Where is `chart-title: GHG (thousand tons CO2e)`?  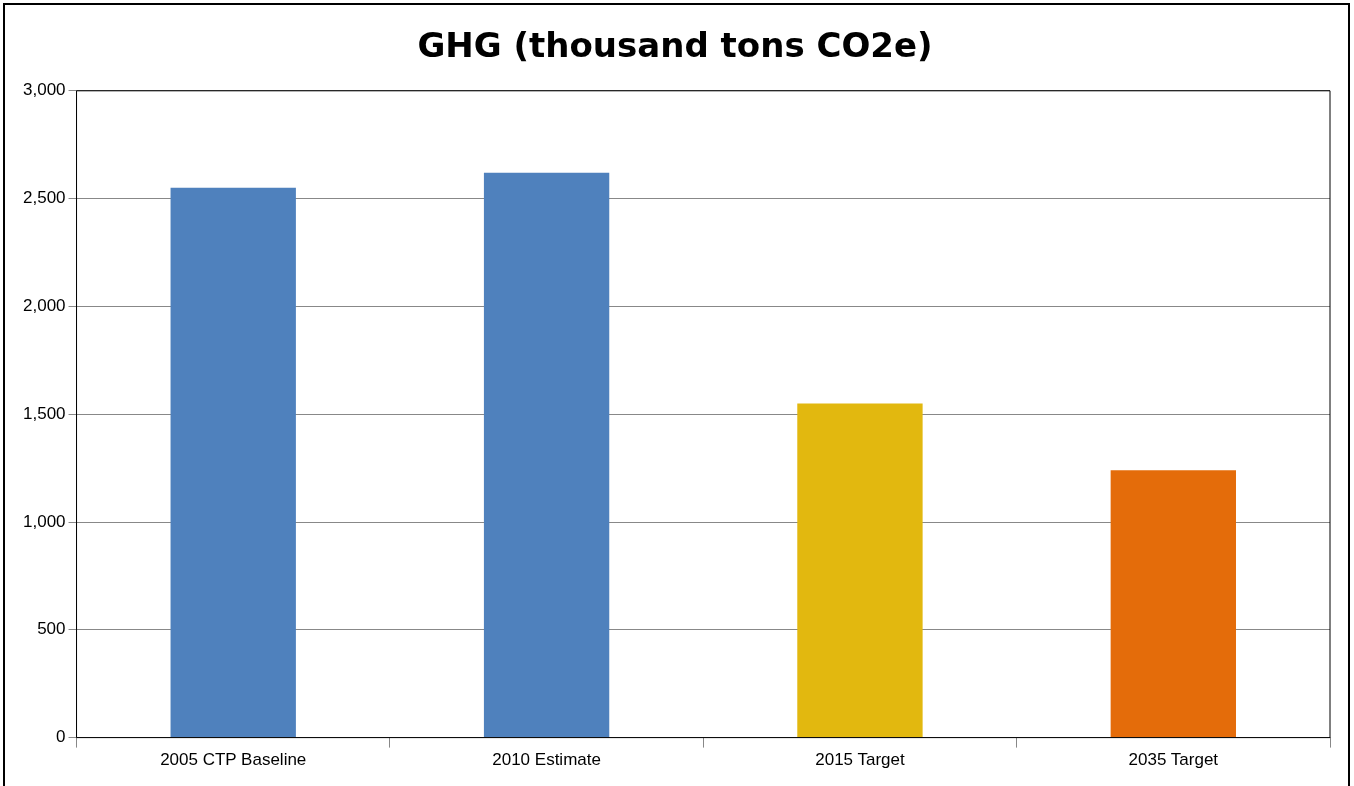 chart-title: GHG (thousand tons CO2e) is located at coordinates (675, 45).